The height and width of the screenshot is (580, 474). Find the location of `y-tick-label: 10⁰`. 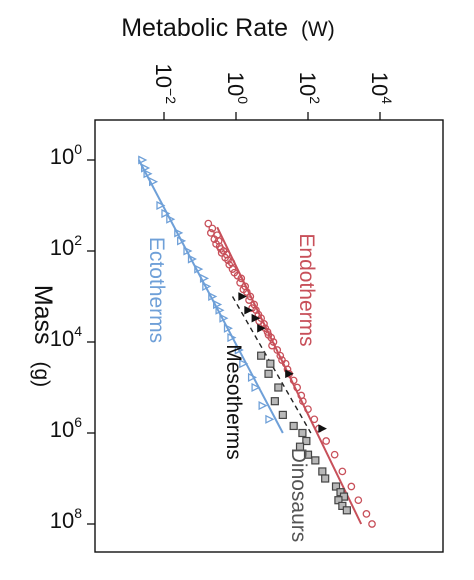

y-tick-label: 10⁰ is located at coordinates (237, 88).